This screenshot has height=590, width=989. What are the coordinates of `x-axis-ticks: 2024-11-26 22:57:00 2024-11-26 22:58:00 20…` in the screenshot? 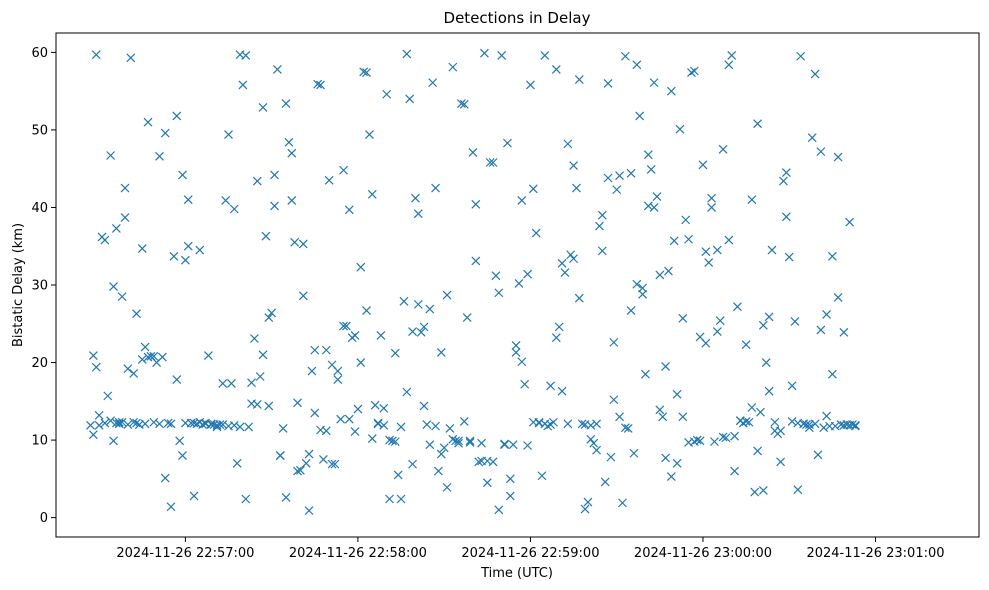 It's located at (530, 549).